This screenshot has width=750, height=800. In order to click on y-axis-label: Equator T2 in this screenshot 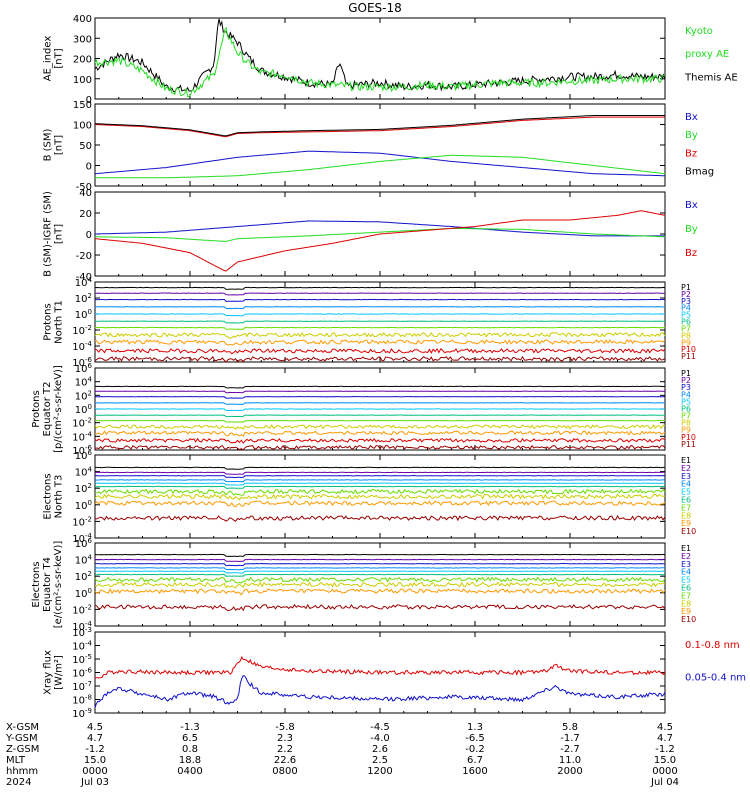, I will do `click(47, 409)`.